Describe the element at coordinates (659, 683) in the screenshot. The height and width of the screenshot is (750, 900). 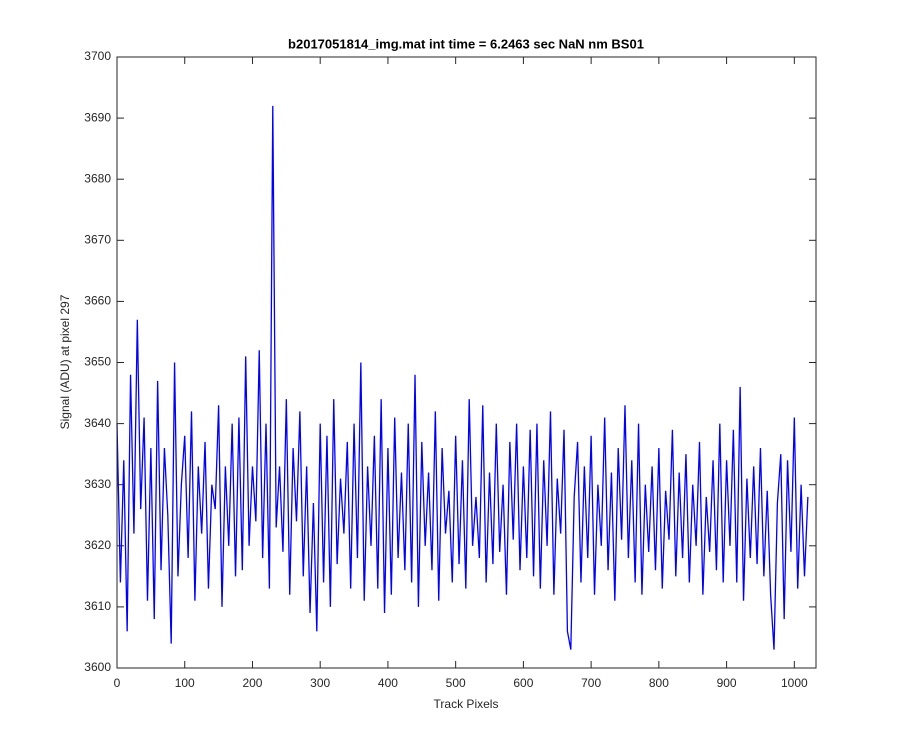
I see `x-tick-label: 800` at that location.